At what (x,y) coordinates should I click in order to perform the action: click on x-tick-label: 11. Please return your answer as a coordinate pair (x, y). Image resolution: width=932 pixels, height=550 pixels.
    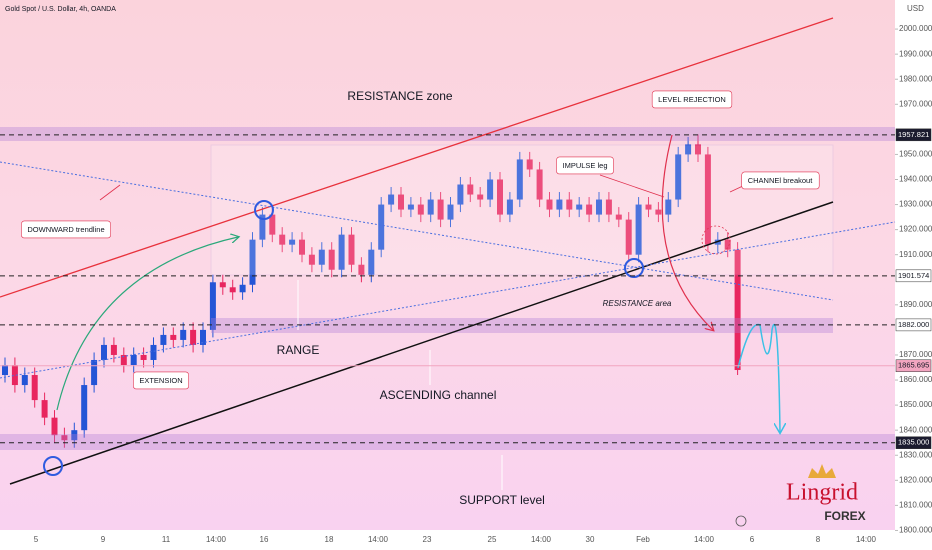
    Looking at the image, I should click on (166, 539).